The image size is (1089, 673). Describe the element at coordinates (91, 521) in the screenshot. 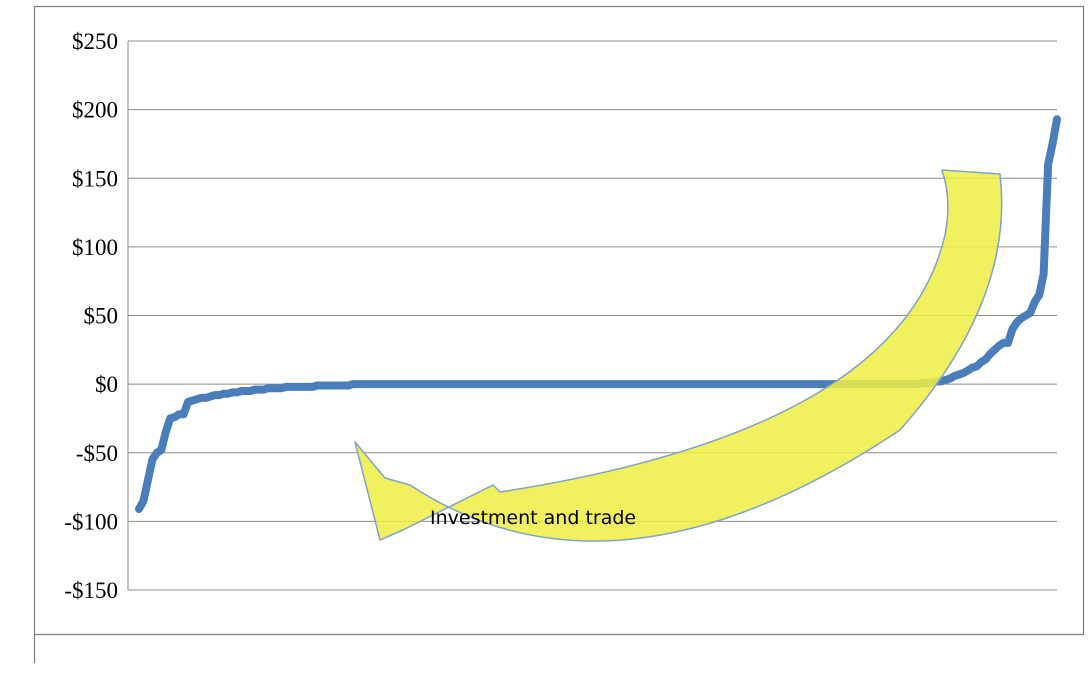

I see `y-tick-label: -$100` at that location.